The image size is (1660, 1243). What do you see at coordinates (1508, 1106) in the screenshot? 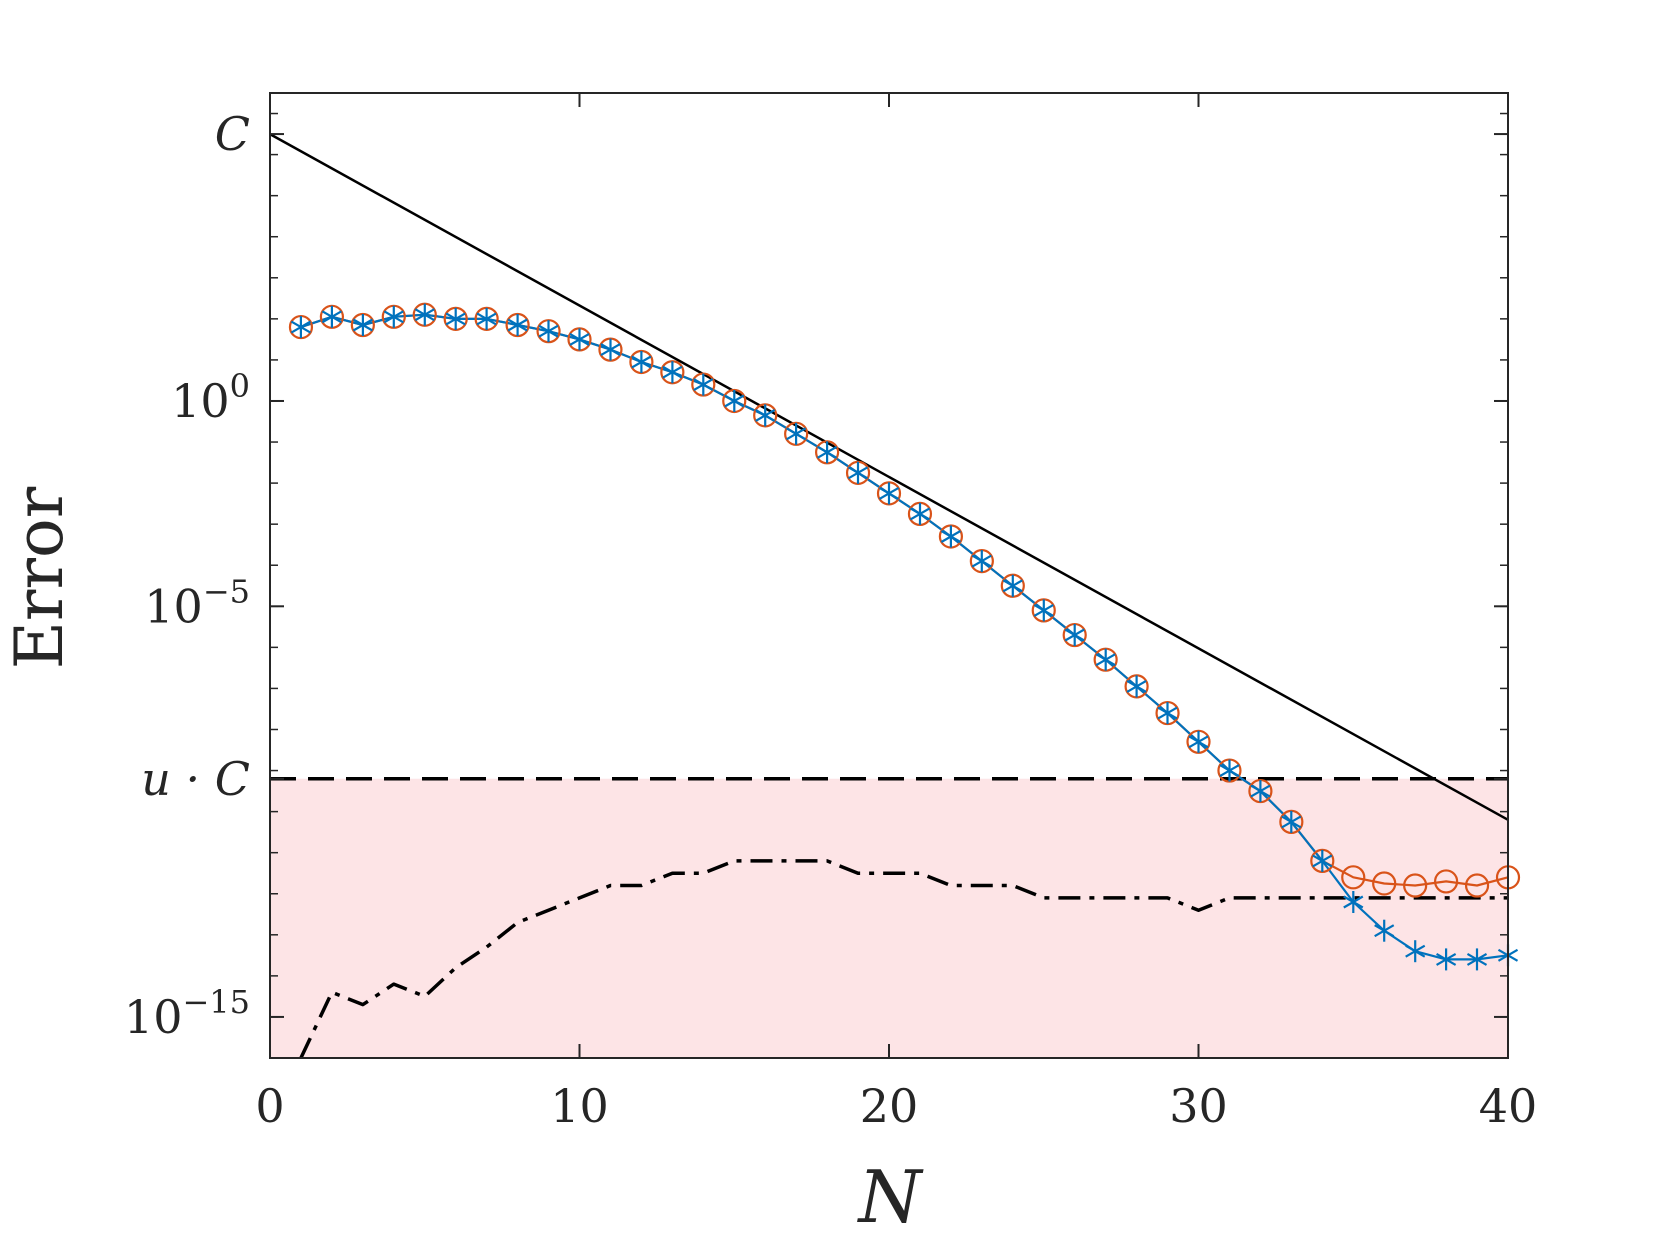
I see `x-tick-label: 40` at bounding box center [1508, 1106].